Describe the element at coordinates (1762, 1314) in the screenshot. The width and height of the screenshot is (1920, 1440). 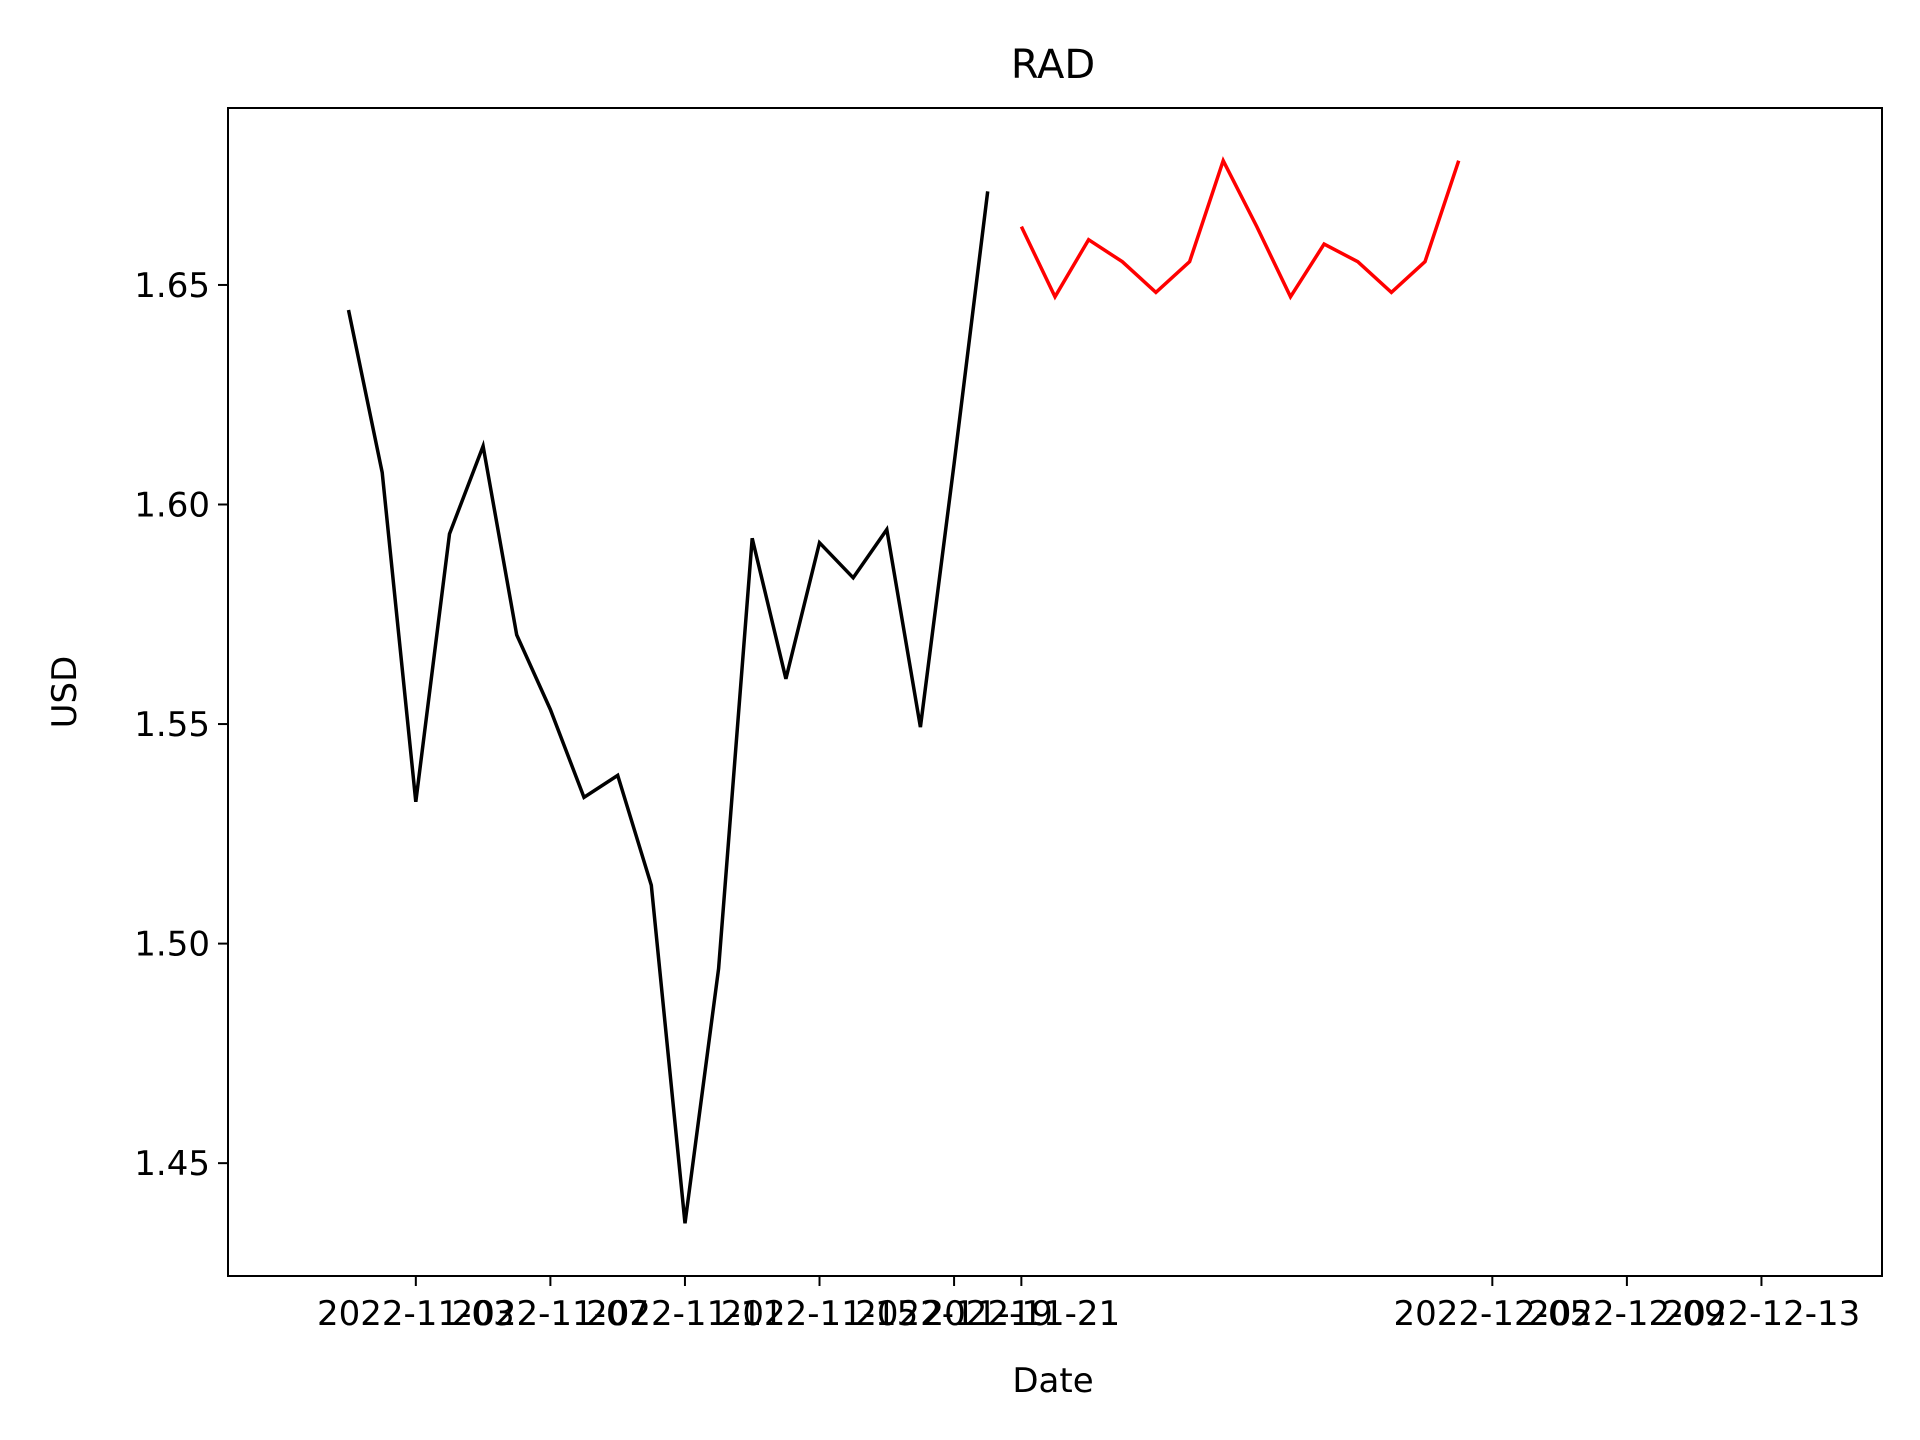
I see `x-tick-label: 2022-12-13` at that location.